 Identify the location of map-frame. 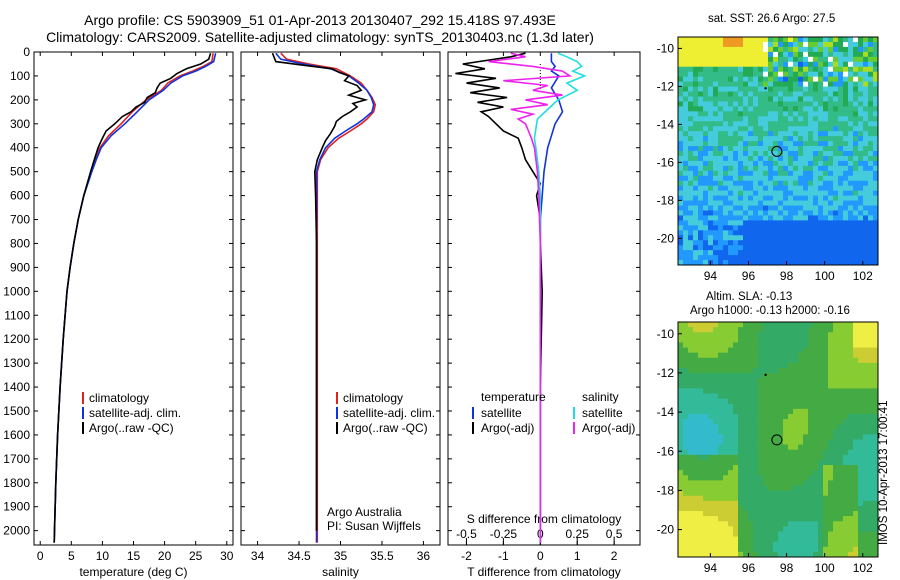
(778, 151).